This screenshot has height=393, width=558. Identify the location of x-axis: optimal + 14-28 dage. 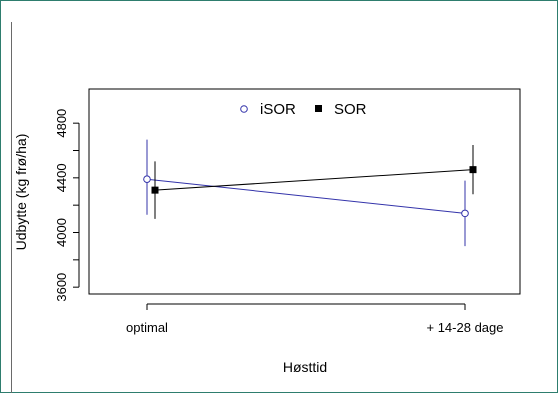
(315, 319).